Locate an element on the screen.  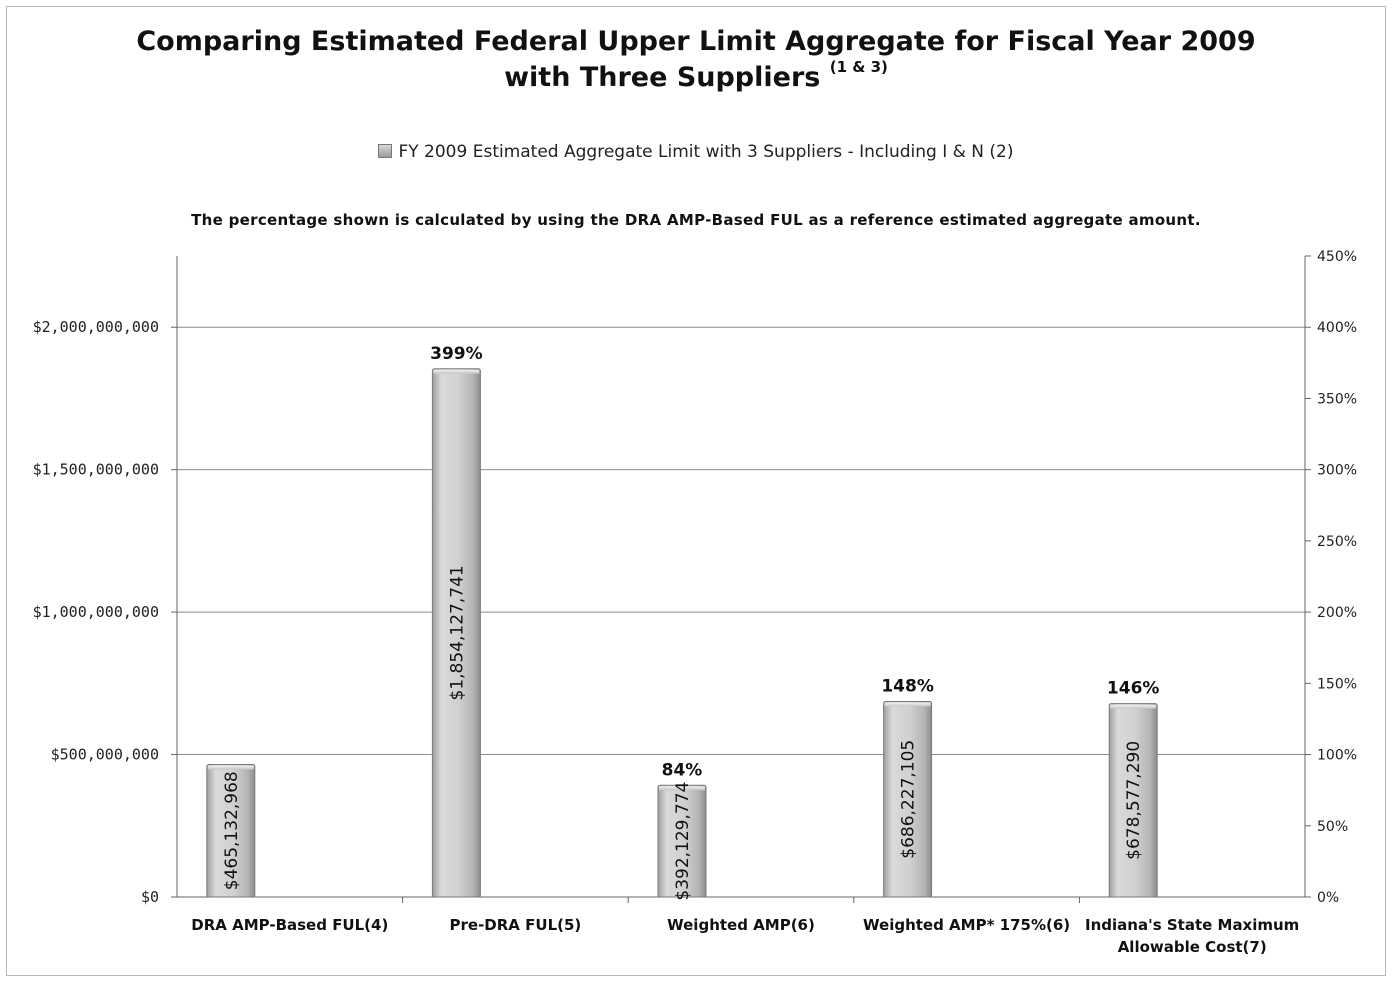
bar-value-label: $465,132,968 is located at coordinates (232, 830).